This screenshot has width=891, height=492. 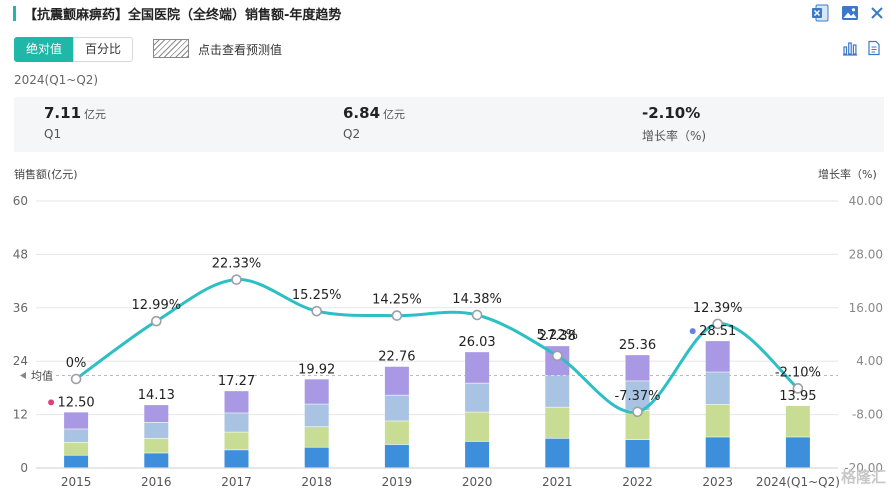 What do you see at coordinates (866, 308) in the screenshot?
I see `y2-tick-label: 16.00` at bounding box center [866, 308].